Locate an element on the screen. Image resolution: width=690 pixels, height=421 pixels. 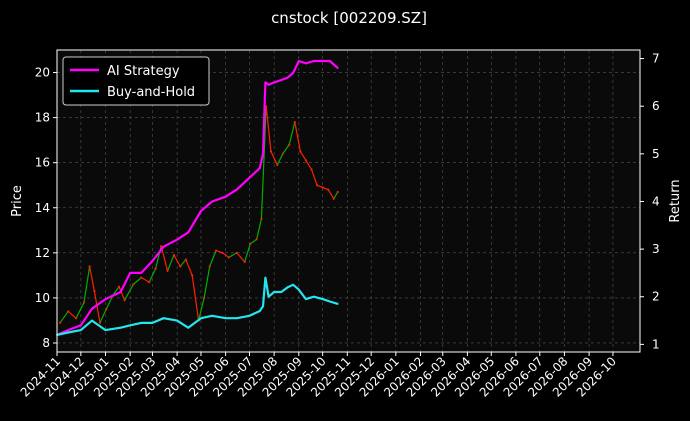
y-left-tick-label: 18 is located at coordinates (42, 118).